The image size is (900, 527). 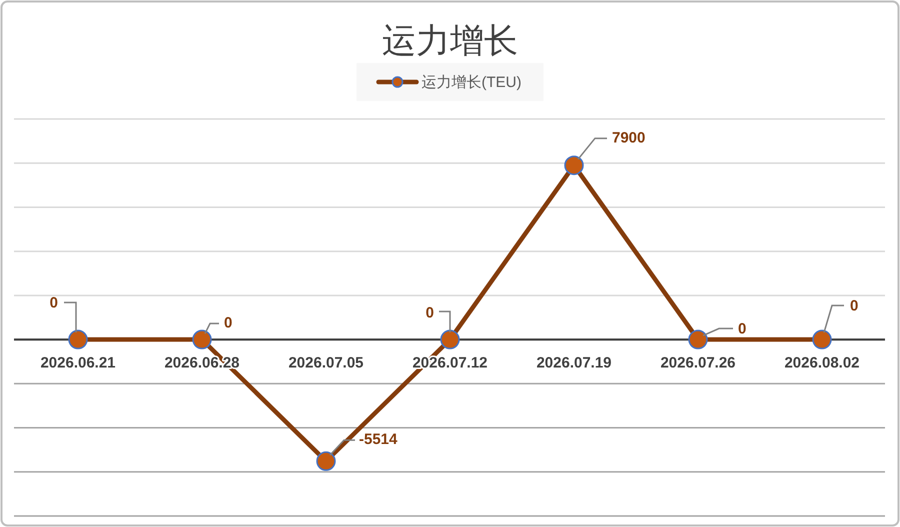 I want to click on title: 运力增长, so click(x=450, y=41).